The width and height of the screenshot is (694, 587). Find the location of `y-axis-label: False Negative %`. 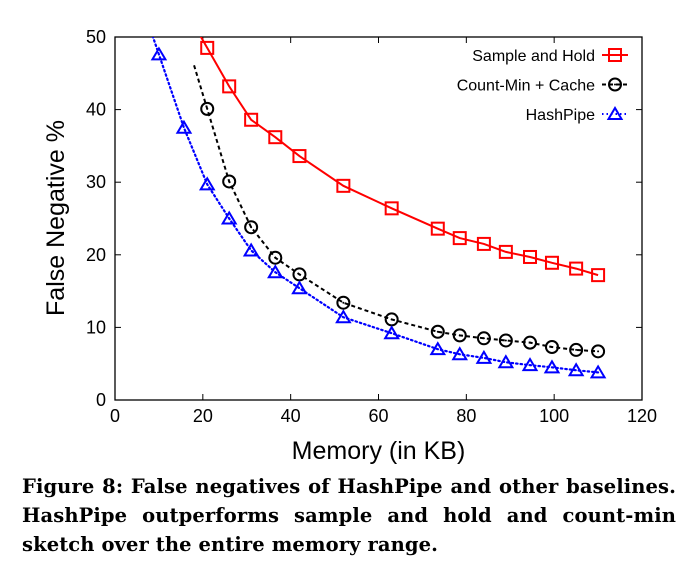

y-axis-label: False Negative % is located at coordinates (56, 218).